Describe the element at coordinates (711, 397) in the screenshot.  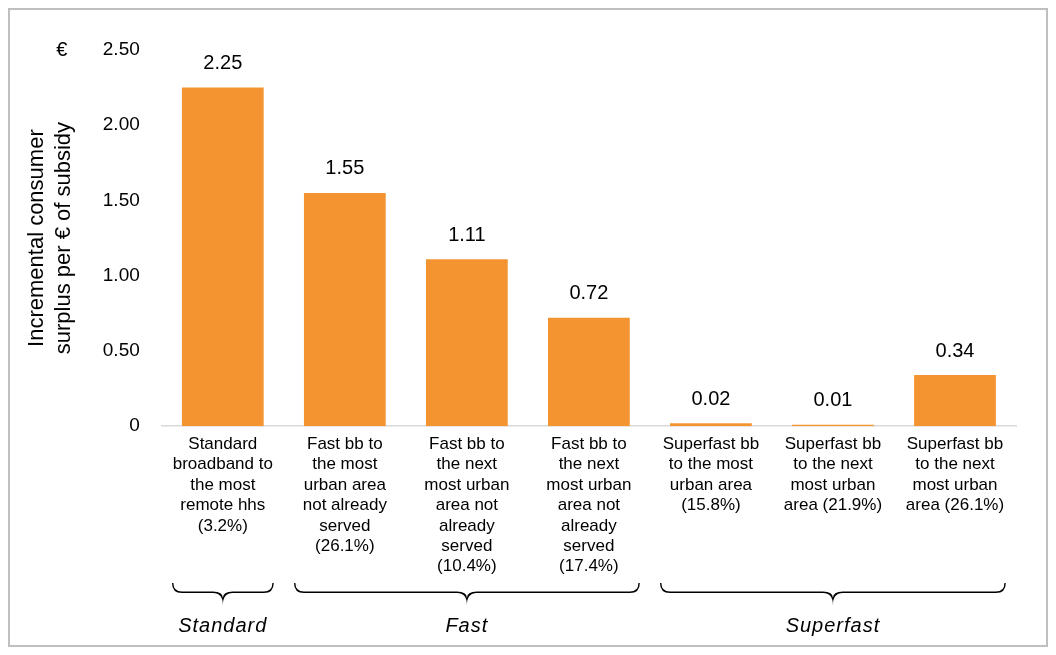
I see `data-label: 0.02` at that location.